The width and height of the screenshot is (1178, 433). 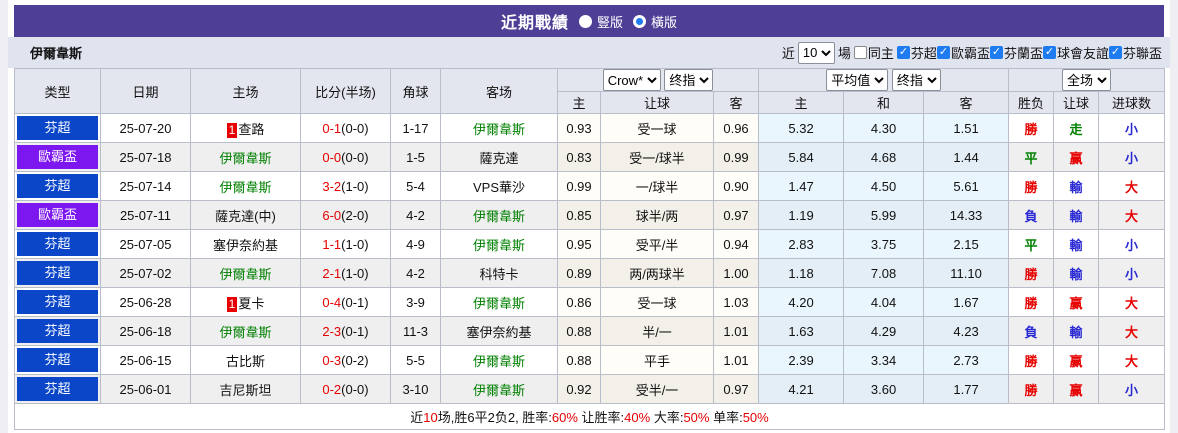 What do you see at coordinates (57, 273) in the screenshot?
I see `cell-league: 芬超` at bounding box center [57, 273].